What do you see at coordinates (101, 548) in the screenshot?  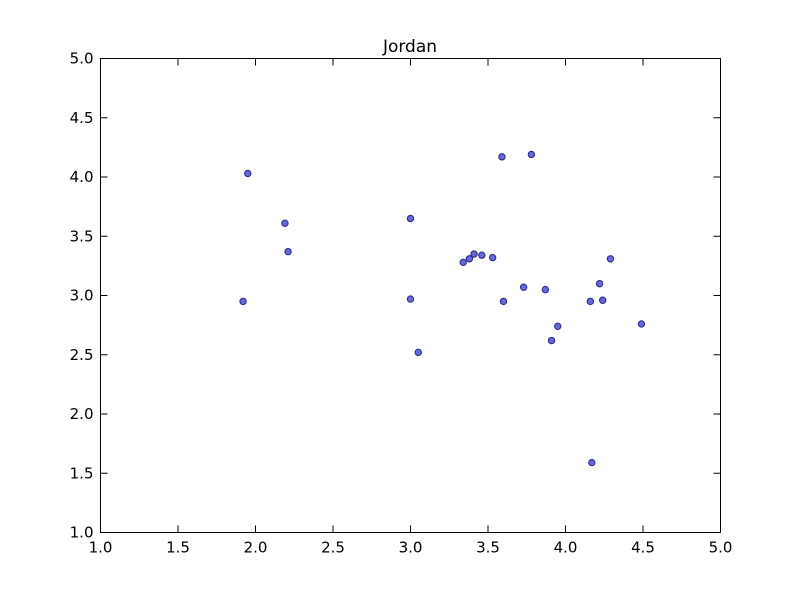 I see `x-tick-label: 1.0` at bounding box center [101, 548].